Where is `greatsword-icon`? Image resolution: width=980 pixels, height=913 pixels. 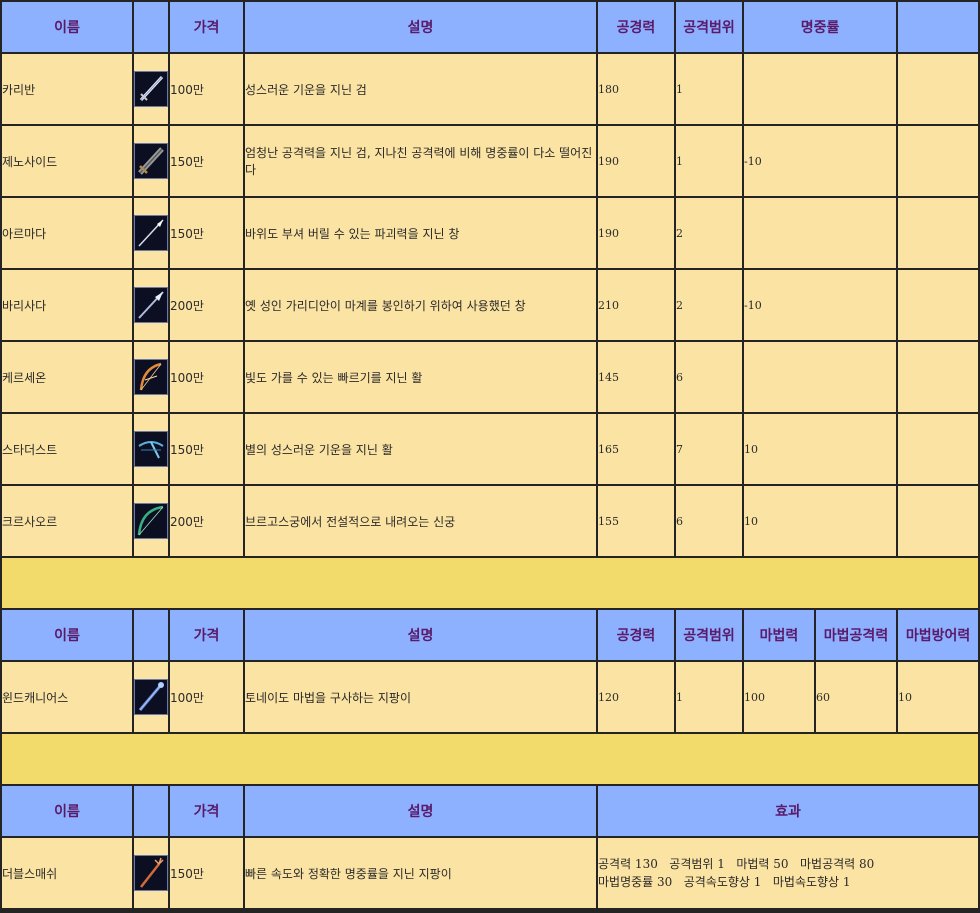
greatsword-icon is located at coordinates (151, 161).